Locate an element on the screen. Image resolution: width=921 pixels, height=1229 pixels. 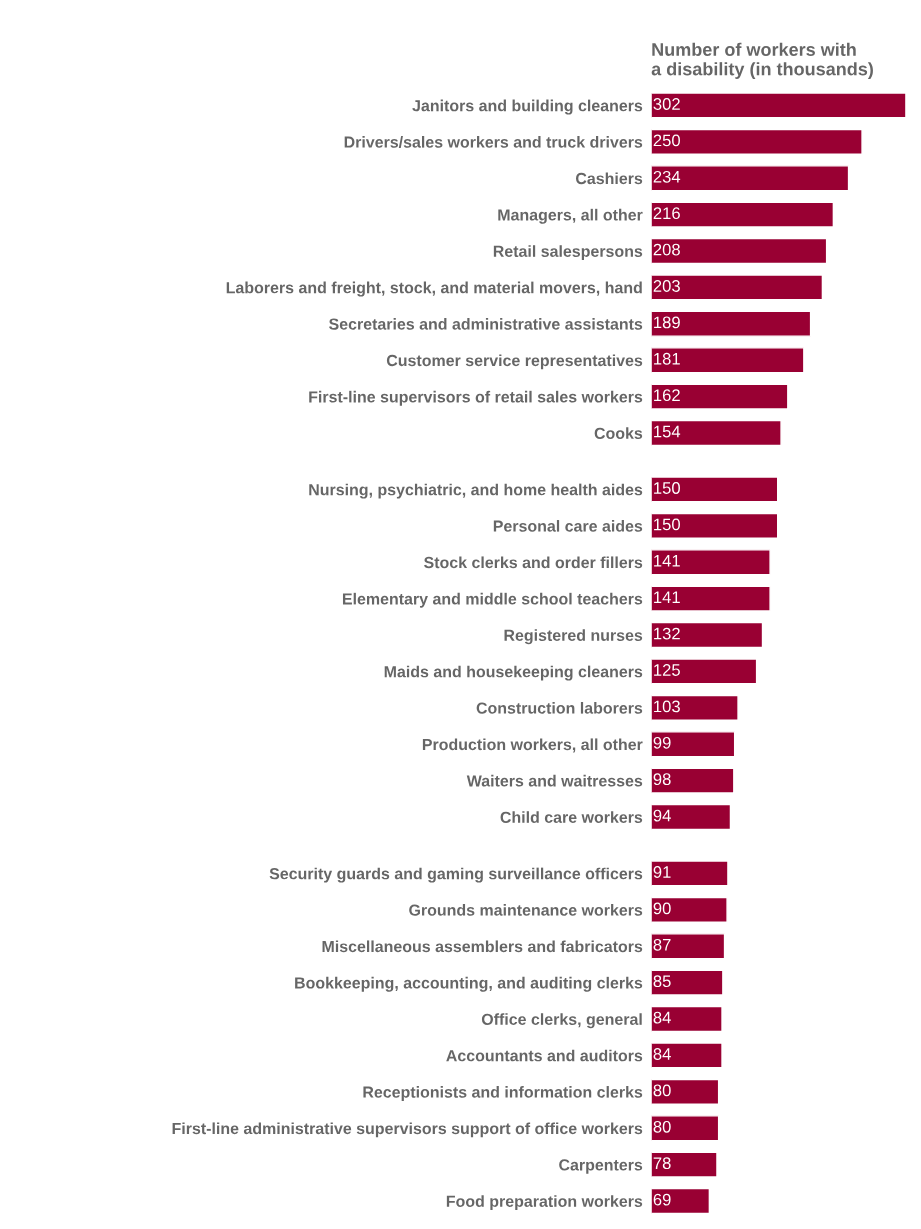
data-label: 87 is located at coordinates (662, 944).